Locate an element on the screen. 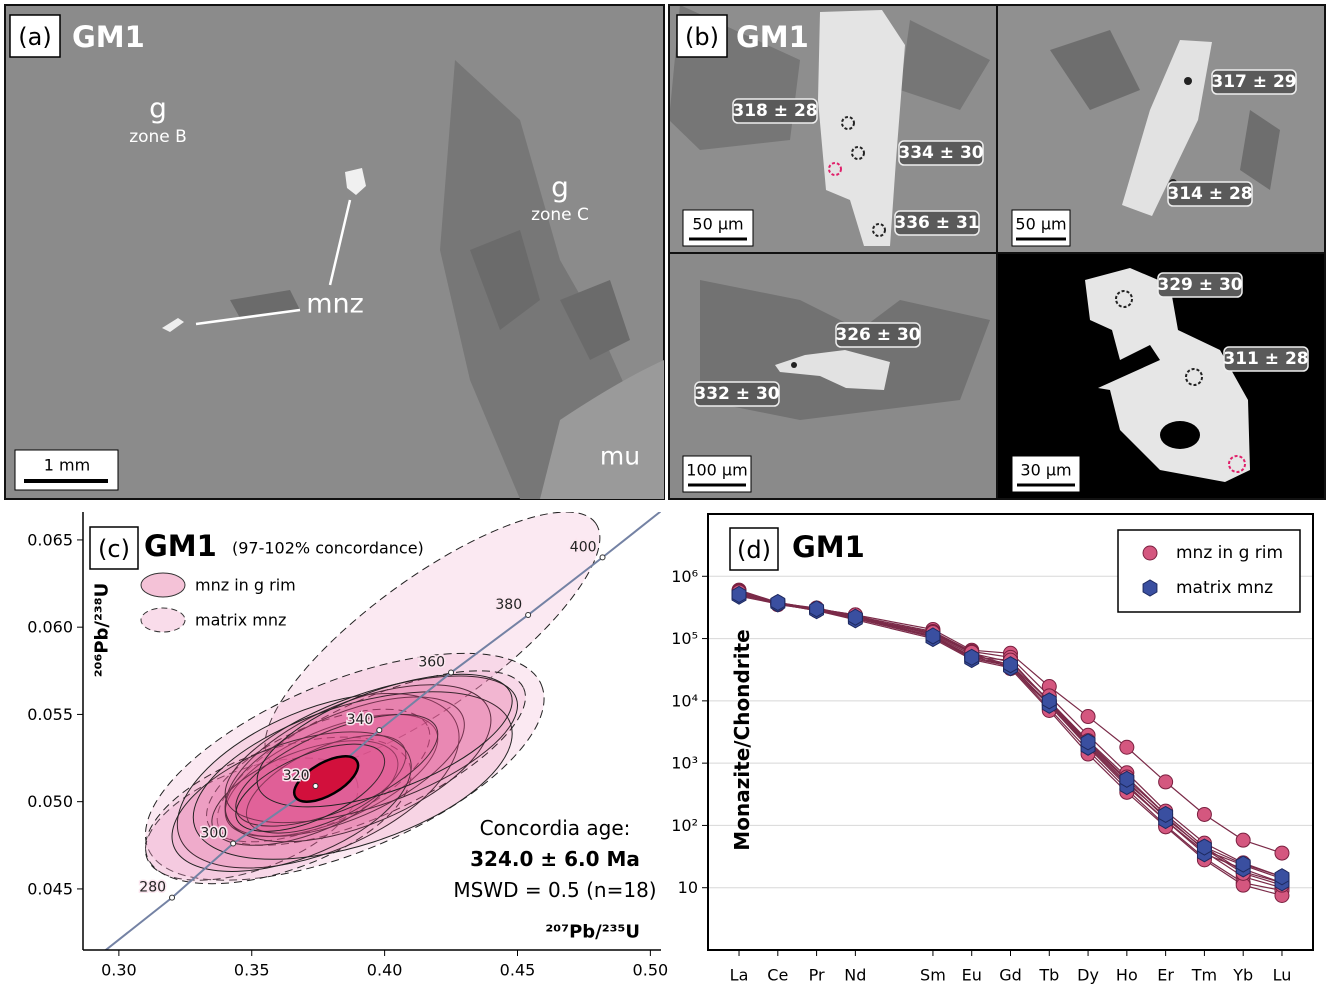 This screenshot has height=987, width=1330. x-tick-label: Lu is located at coordinates (1282, 975).